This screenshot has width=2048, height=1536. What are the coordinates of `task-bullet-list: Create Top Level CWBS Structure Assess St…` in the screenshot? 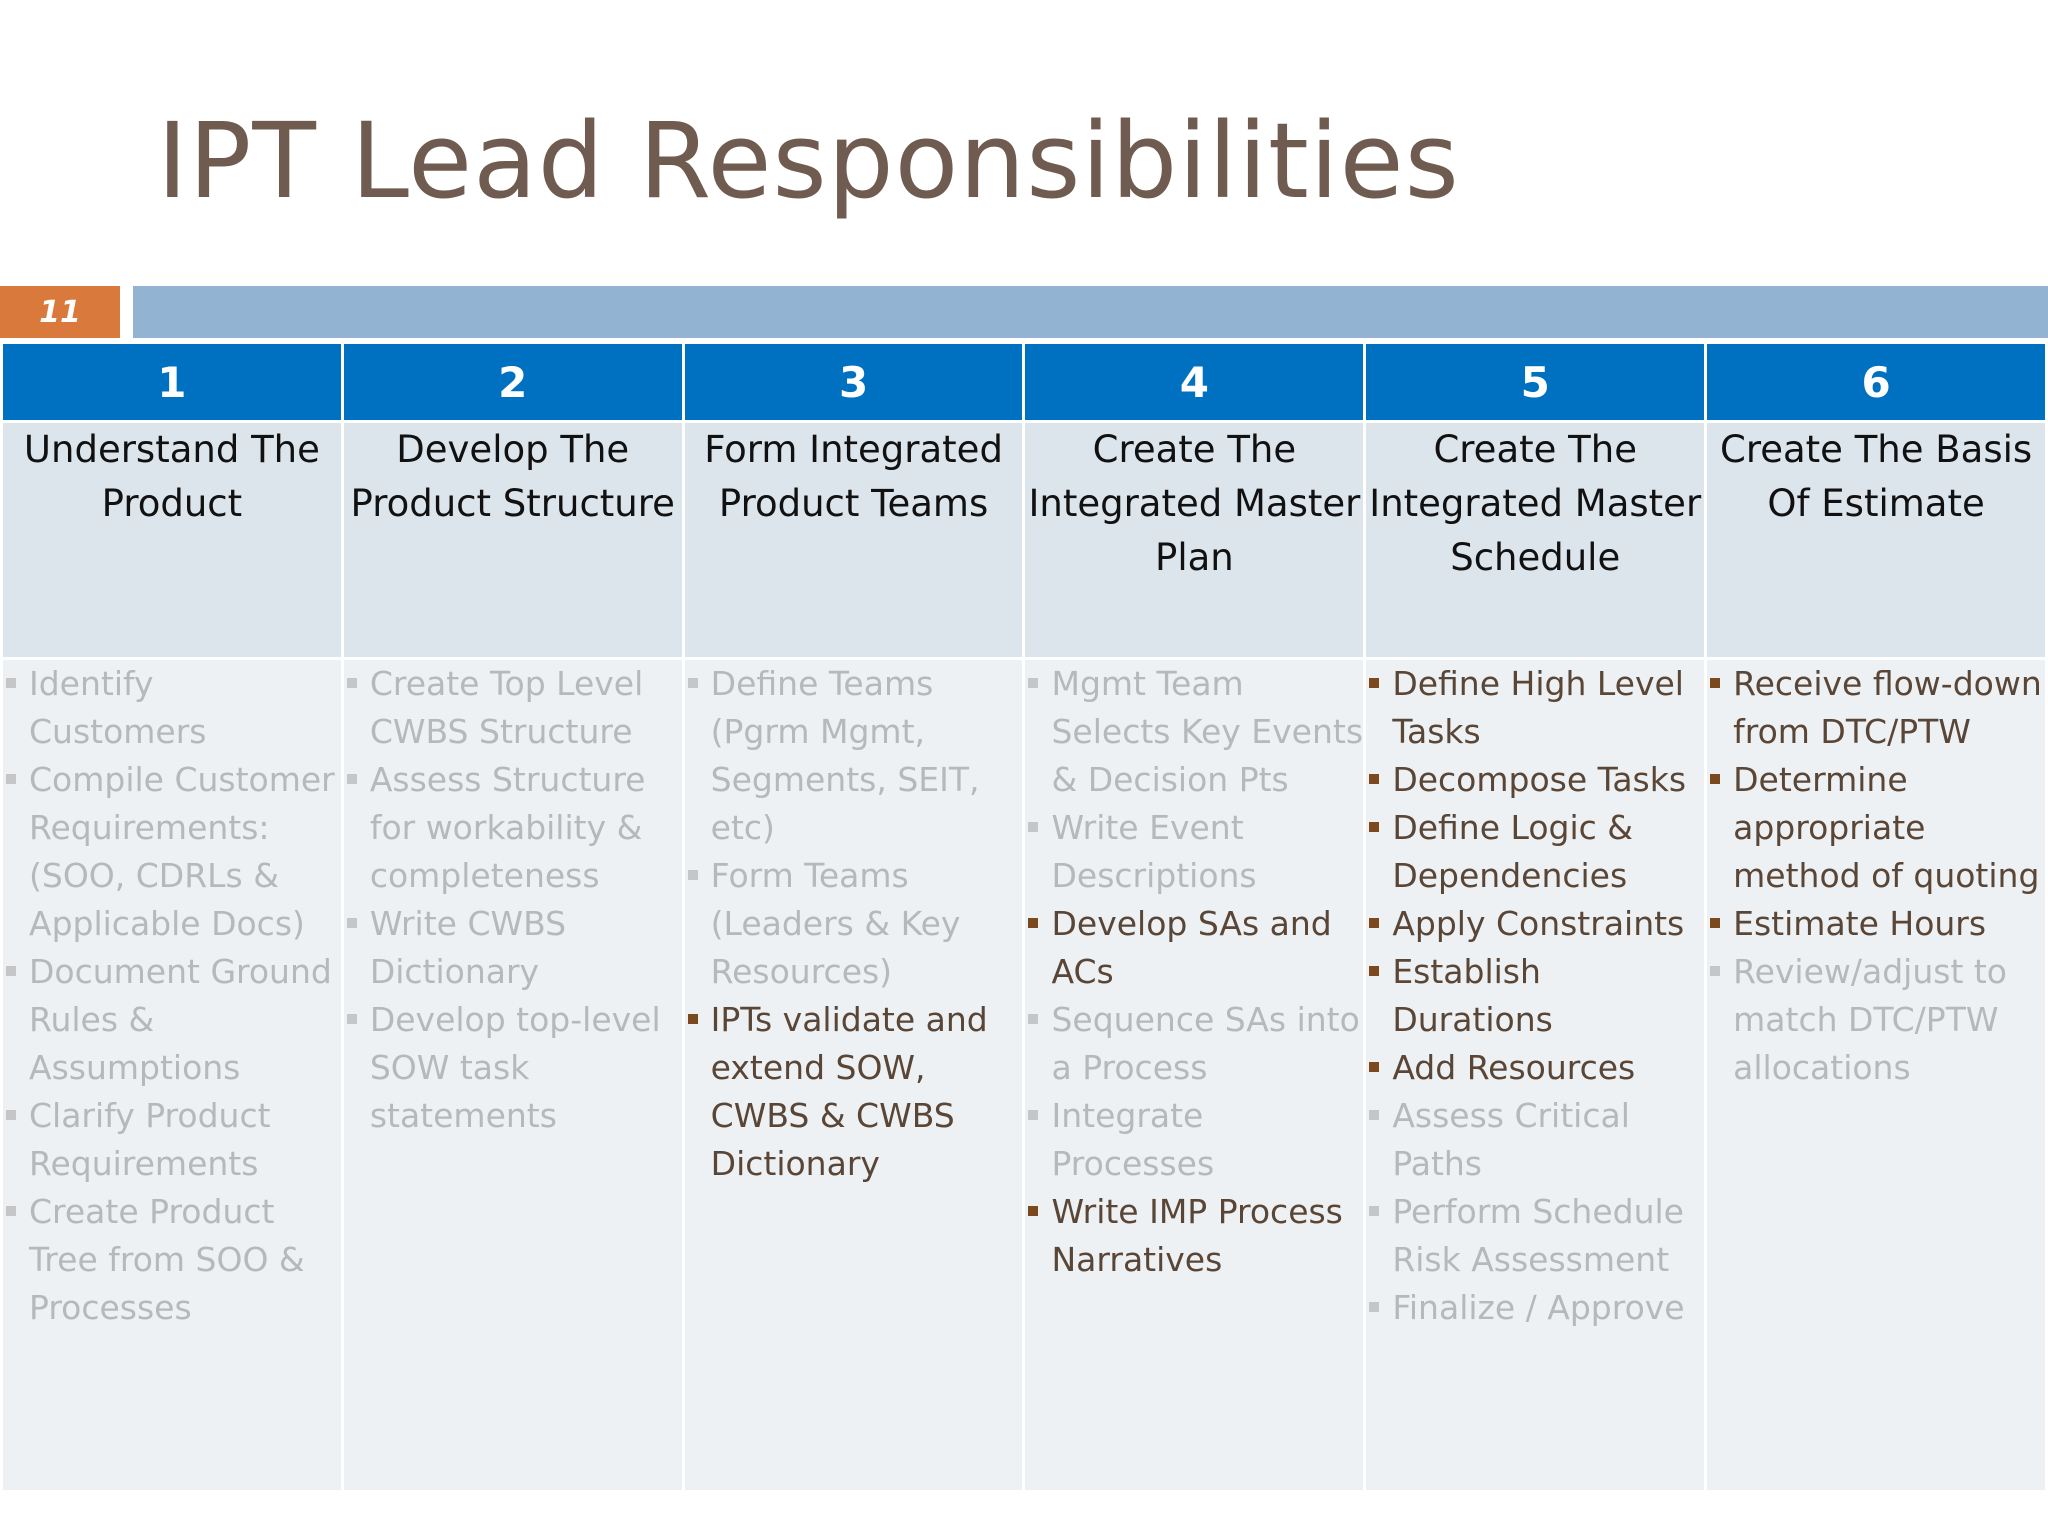 It's located at (513, 900).